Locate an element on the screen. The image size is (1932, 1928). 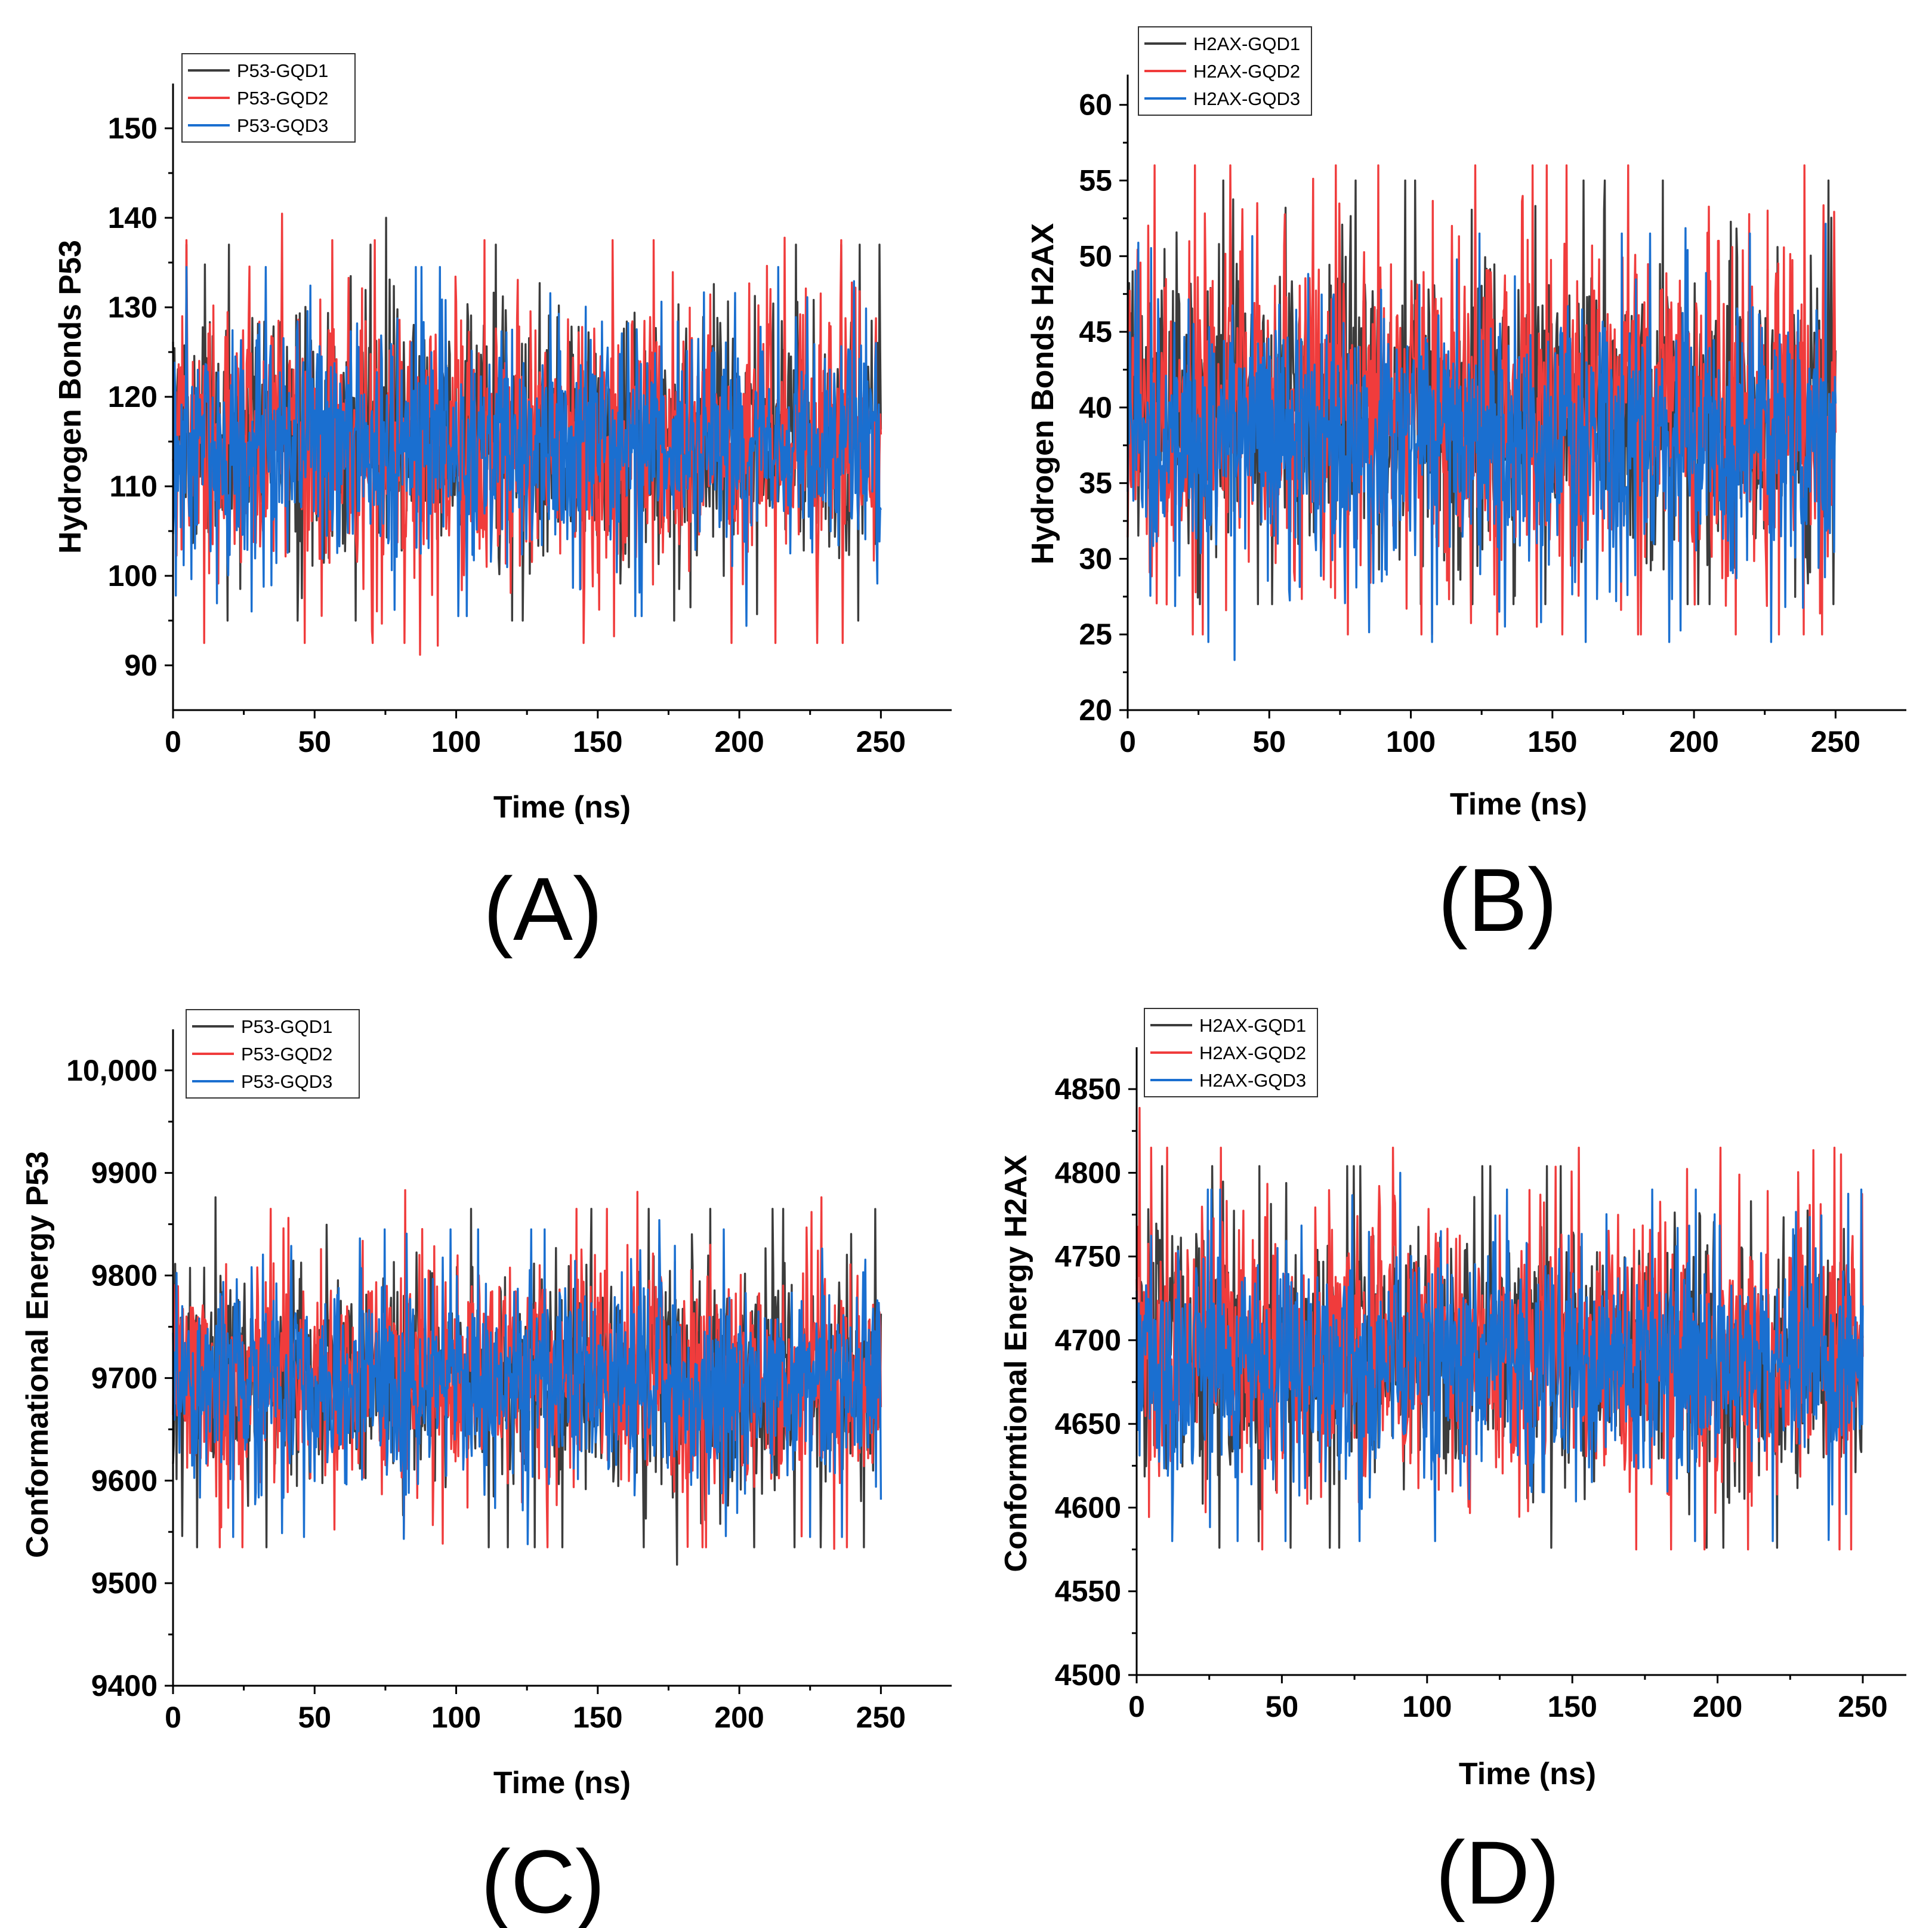
panel-b-x-tick-label: 50 is located at coordinates (1269, 741).